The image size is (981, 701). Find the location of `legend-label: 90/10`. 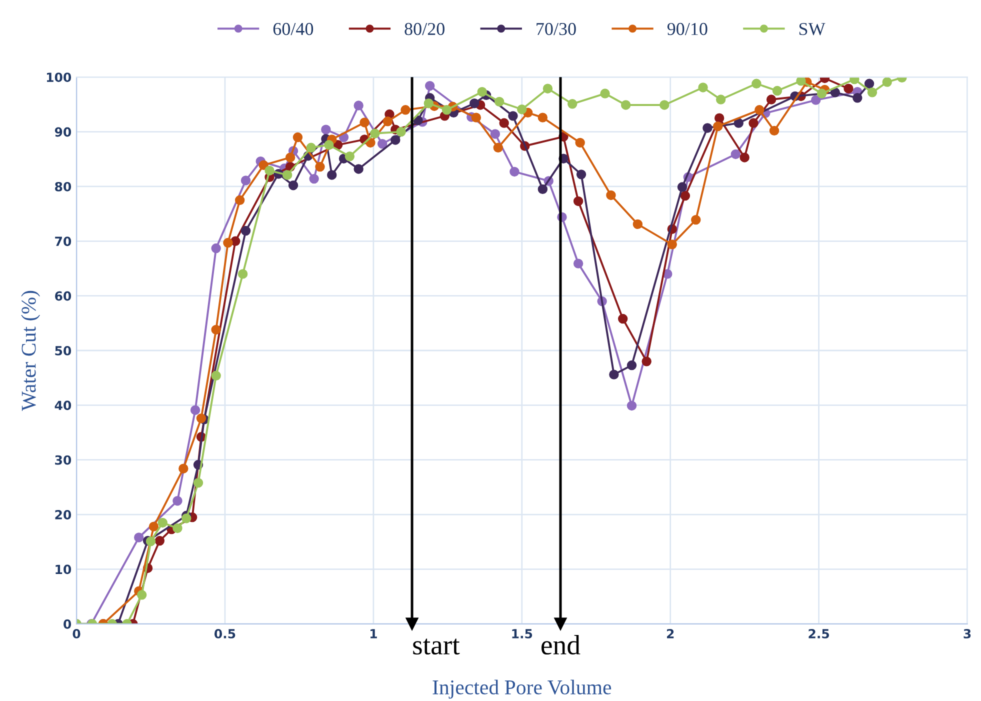

legend-label: 90/10 is located at coordinates (687, 29).